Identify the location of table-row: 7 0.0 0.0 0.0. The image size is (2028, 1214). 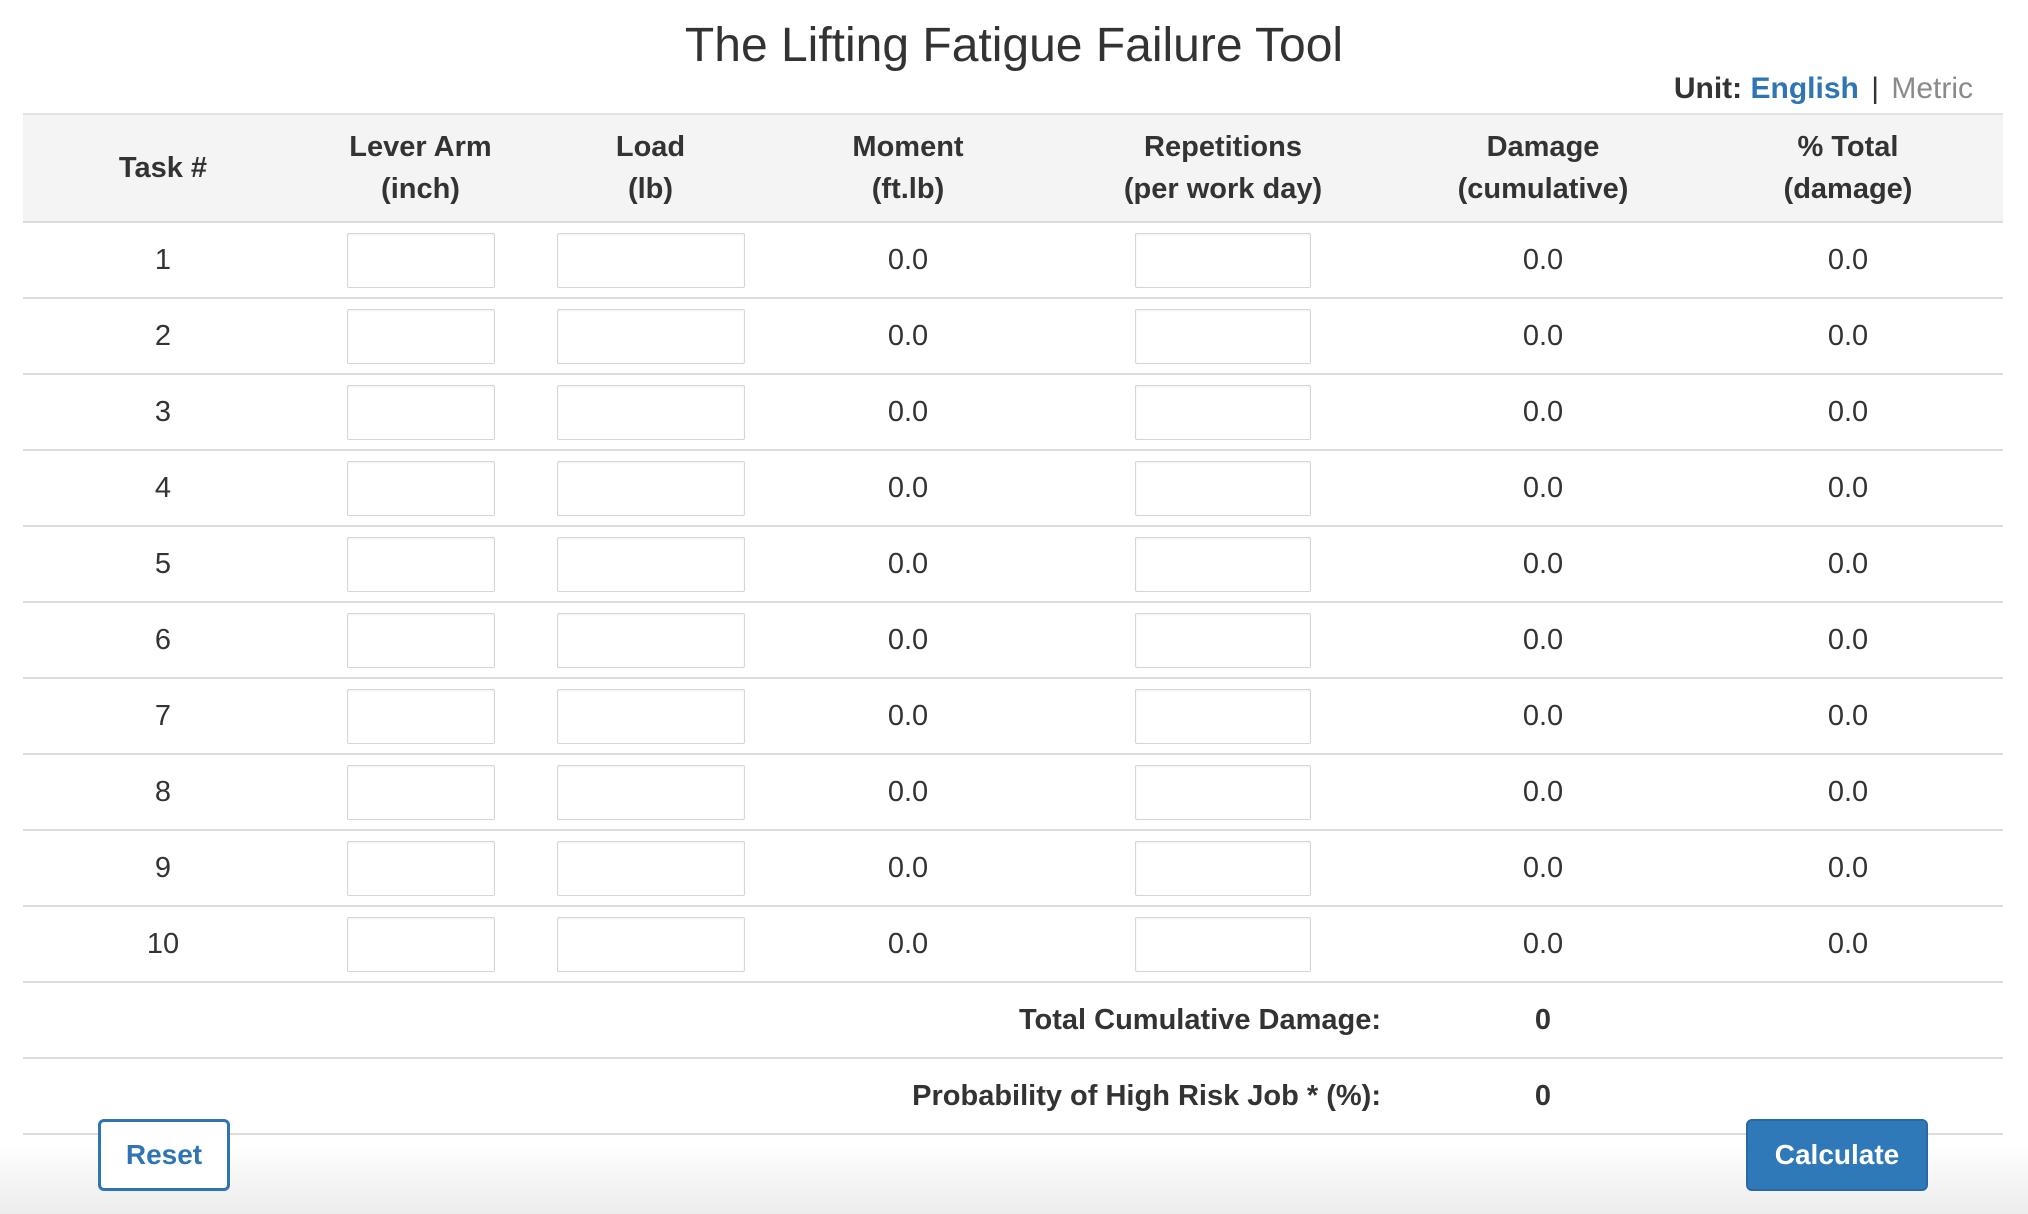
(1013, 716).